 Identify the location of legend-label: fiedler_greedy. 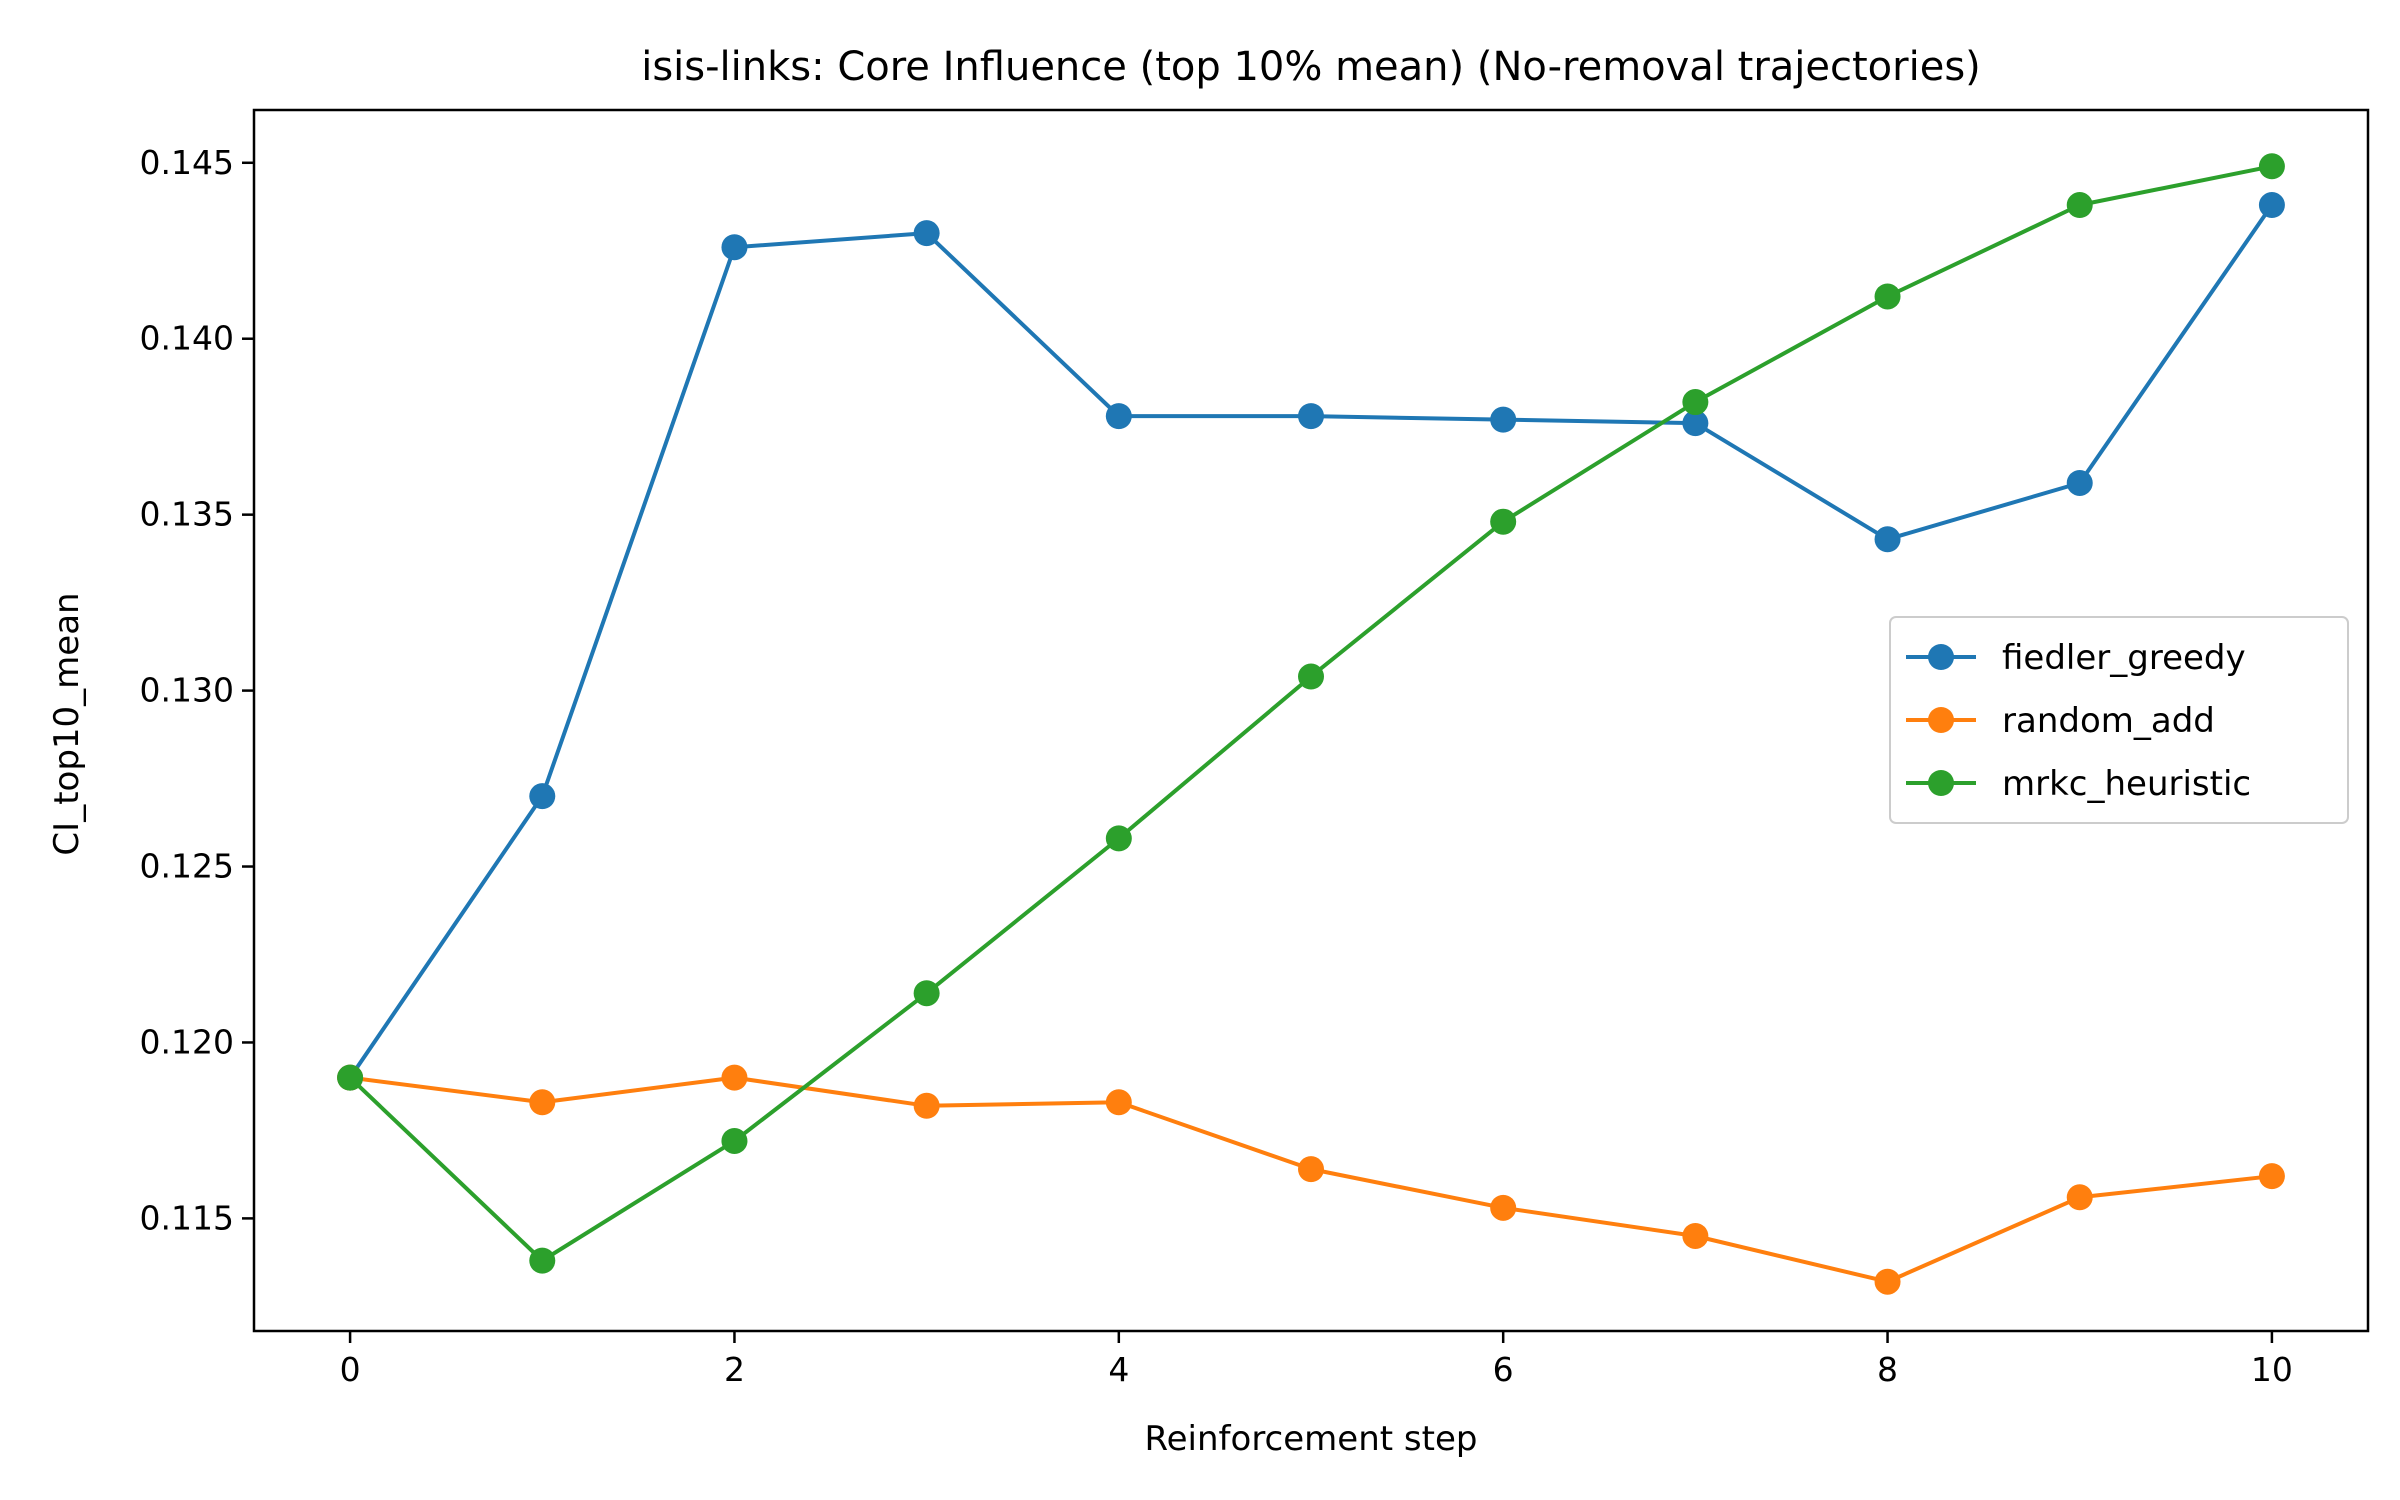
(2124, 658).